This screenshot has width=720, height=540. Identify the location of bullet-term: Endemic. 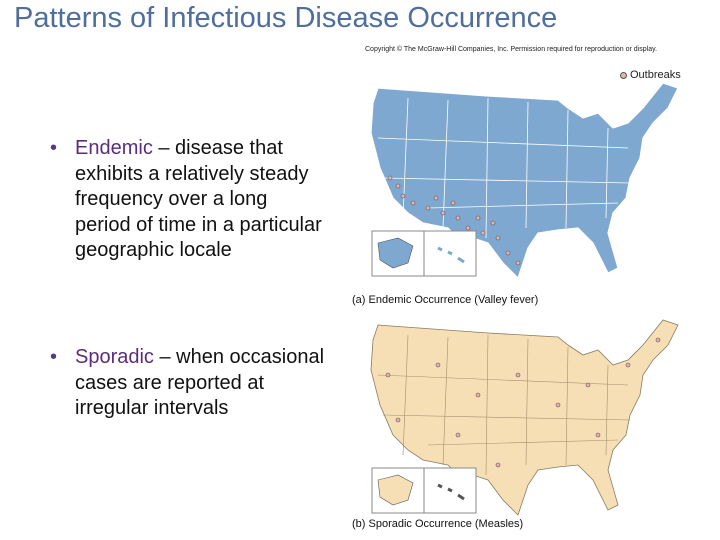
(114, 148).